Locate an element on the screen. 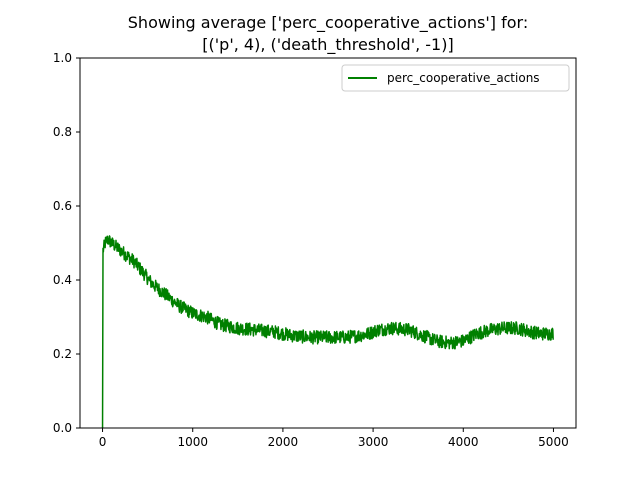  y-tick-label: 0.4 is located at coordinates (62, 280).